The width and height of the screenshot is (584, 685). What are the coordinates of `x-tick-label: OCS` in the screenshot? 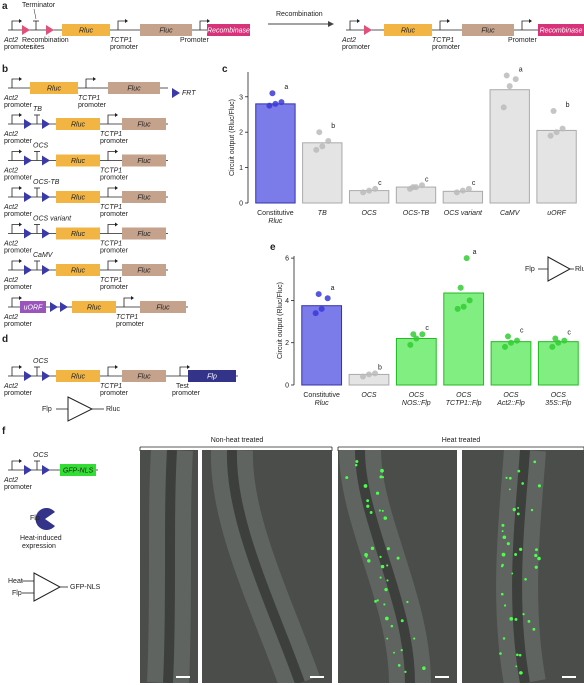 It's located at (370, 213).